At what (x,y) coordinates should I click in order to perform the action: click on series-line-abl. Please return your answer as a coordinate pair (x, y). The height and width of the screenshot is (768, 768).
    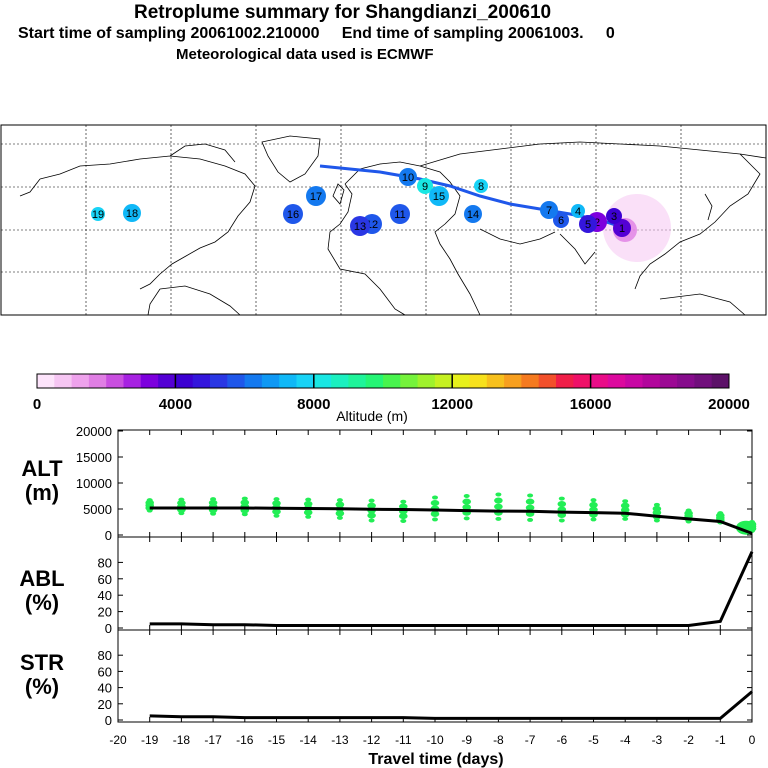
    Looking at the image, I should click on (451, 589).